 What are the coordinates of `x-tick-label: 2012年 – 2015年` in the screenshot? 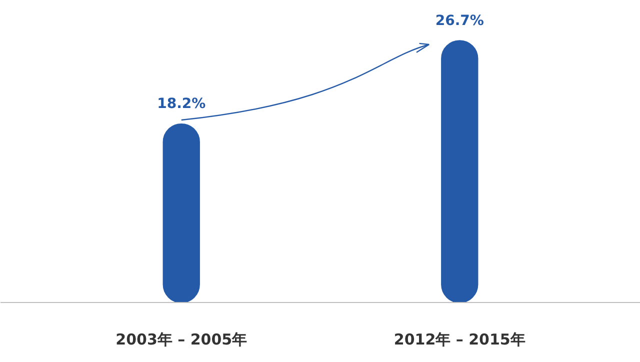 It's located at (460, 339).